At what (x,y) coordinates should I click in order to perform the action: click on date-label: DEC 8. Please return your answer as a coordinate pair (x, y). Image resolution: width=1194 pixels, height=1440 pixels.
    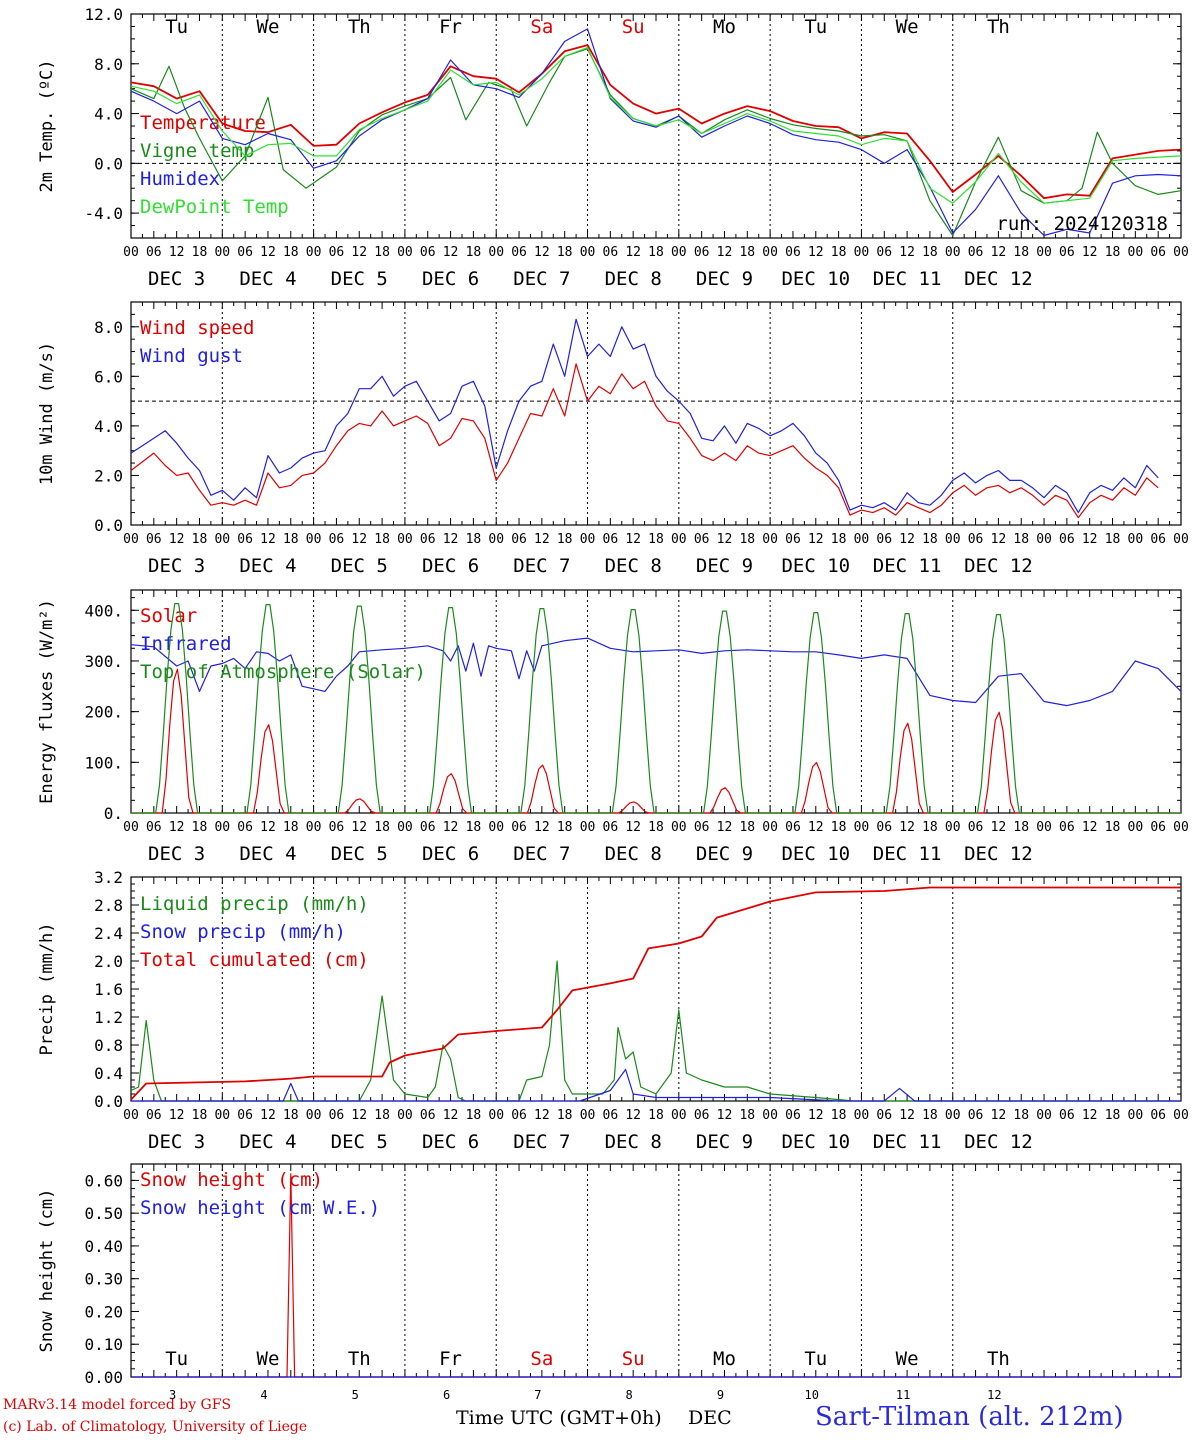
    Looking at the image, I should click on (633, 566).